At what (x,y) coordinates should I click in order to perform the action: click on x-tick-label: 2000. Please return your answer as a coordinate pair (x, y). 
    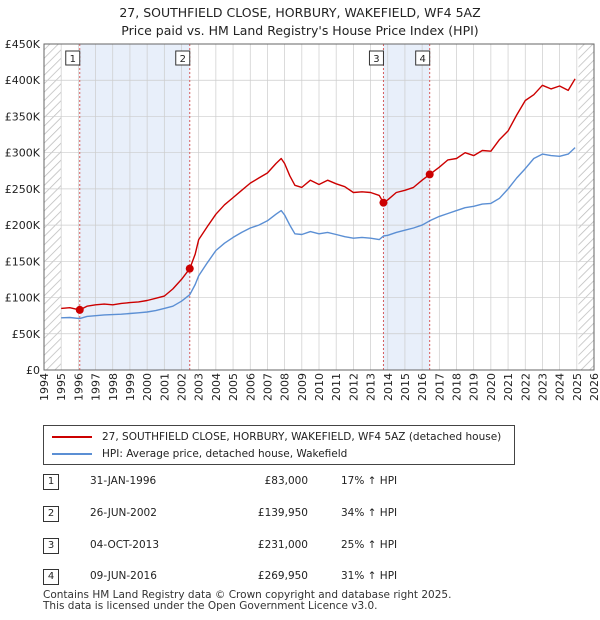
    Looking at the image, I should click on (147, 387).